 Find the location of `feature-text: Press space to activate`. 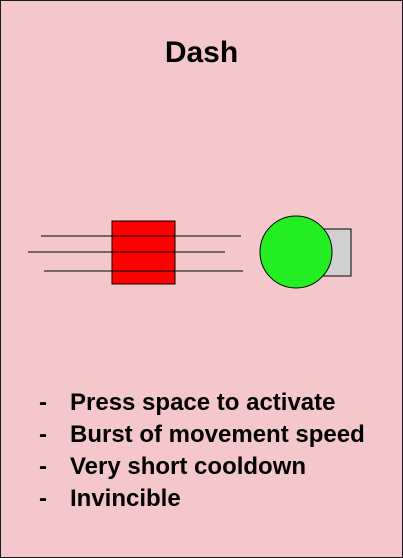

feature-text: Press space to activate is located at coordinates (203, 402).